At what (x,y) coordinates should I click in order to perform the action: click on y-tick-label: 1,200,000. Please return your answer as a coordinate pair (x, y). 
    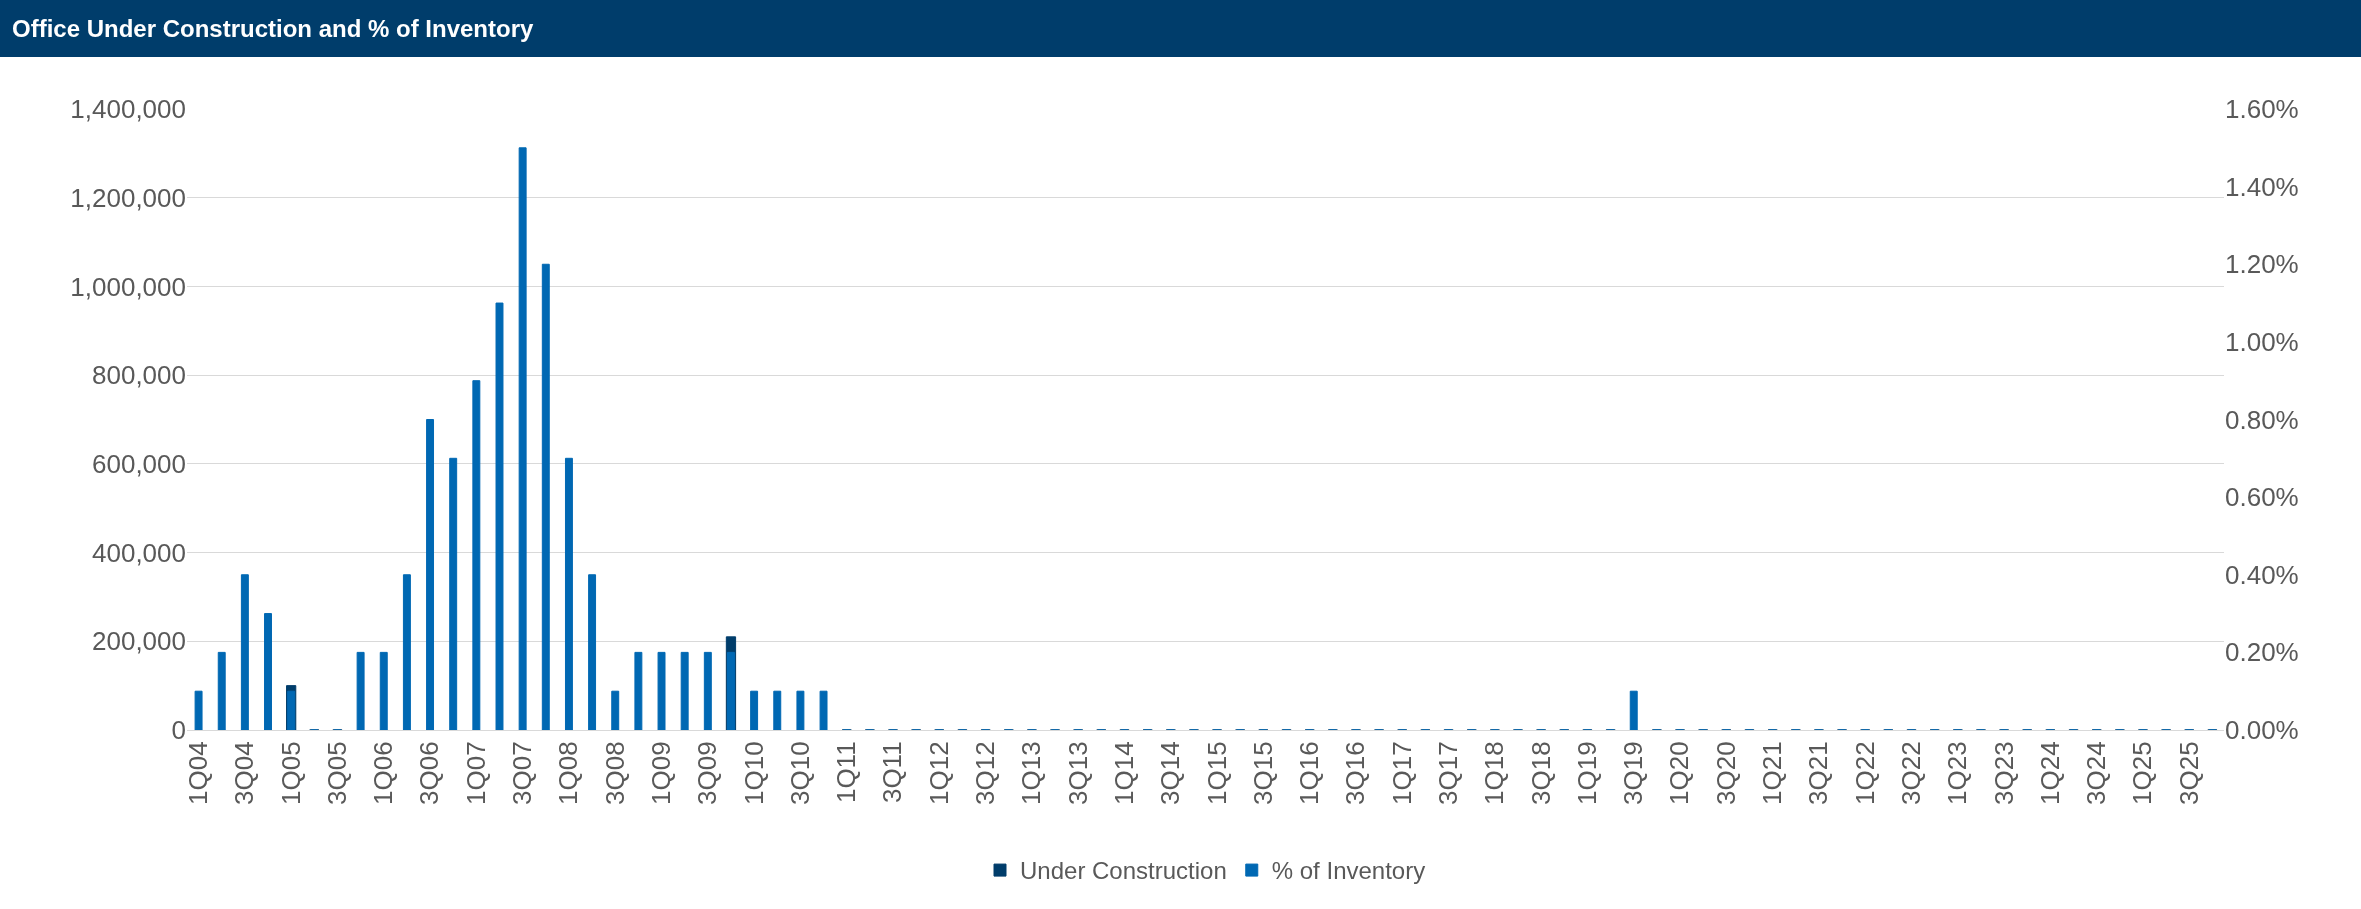
    Looking at the image, I should click on (128, 197).